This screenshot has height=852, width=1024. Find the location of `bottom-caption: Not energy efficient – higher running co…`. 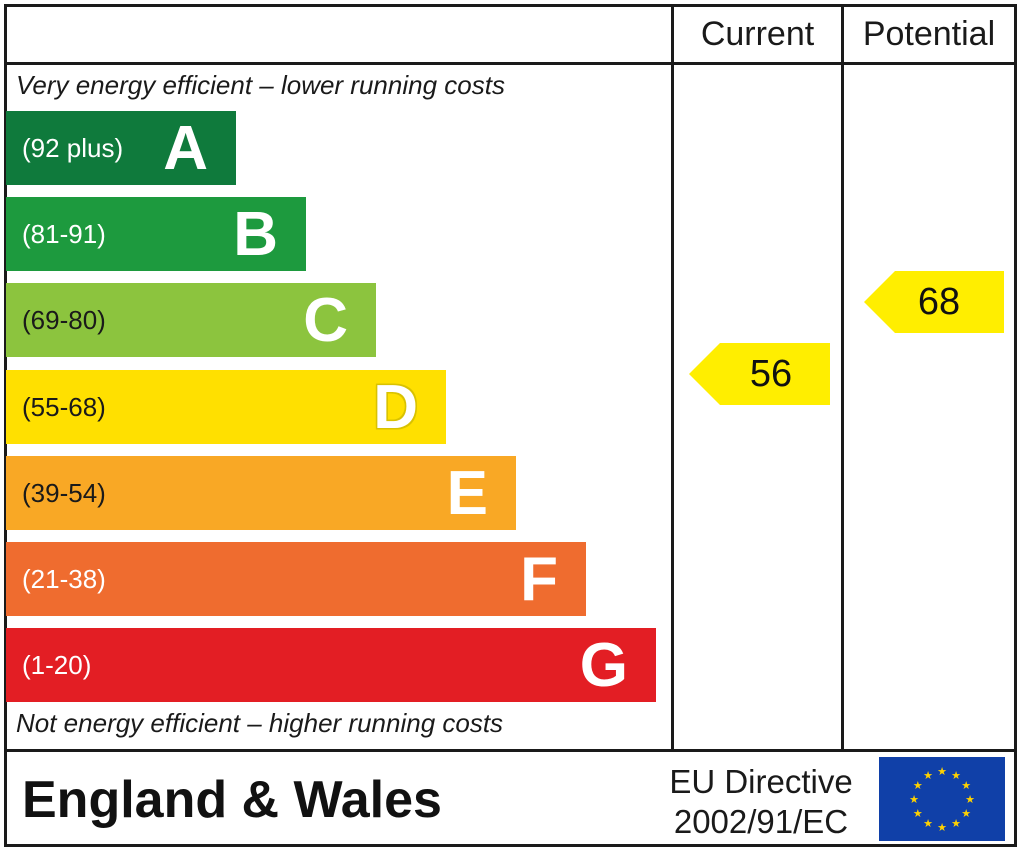

bottom-caption: Not energy efficient – higher running co… is located at coordinates (260, 723).